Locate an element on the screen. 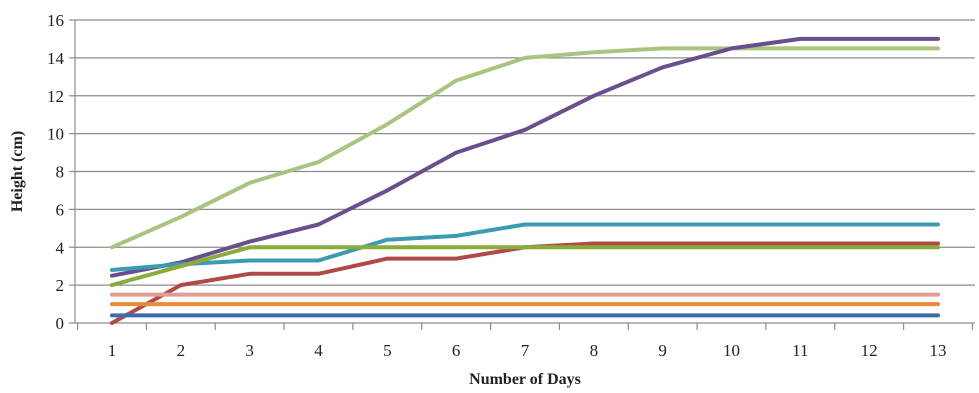  x-tick-label: 10 is located at coordinates (731, 350).